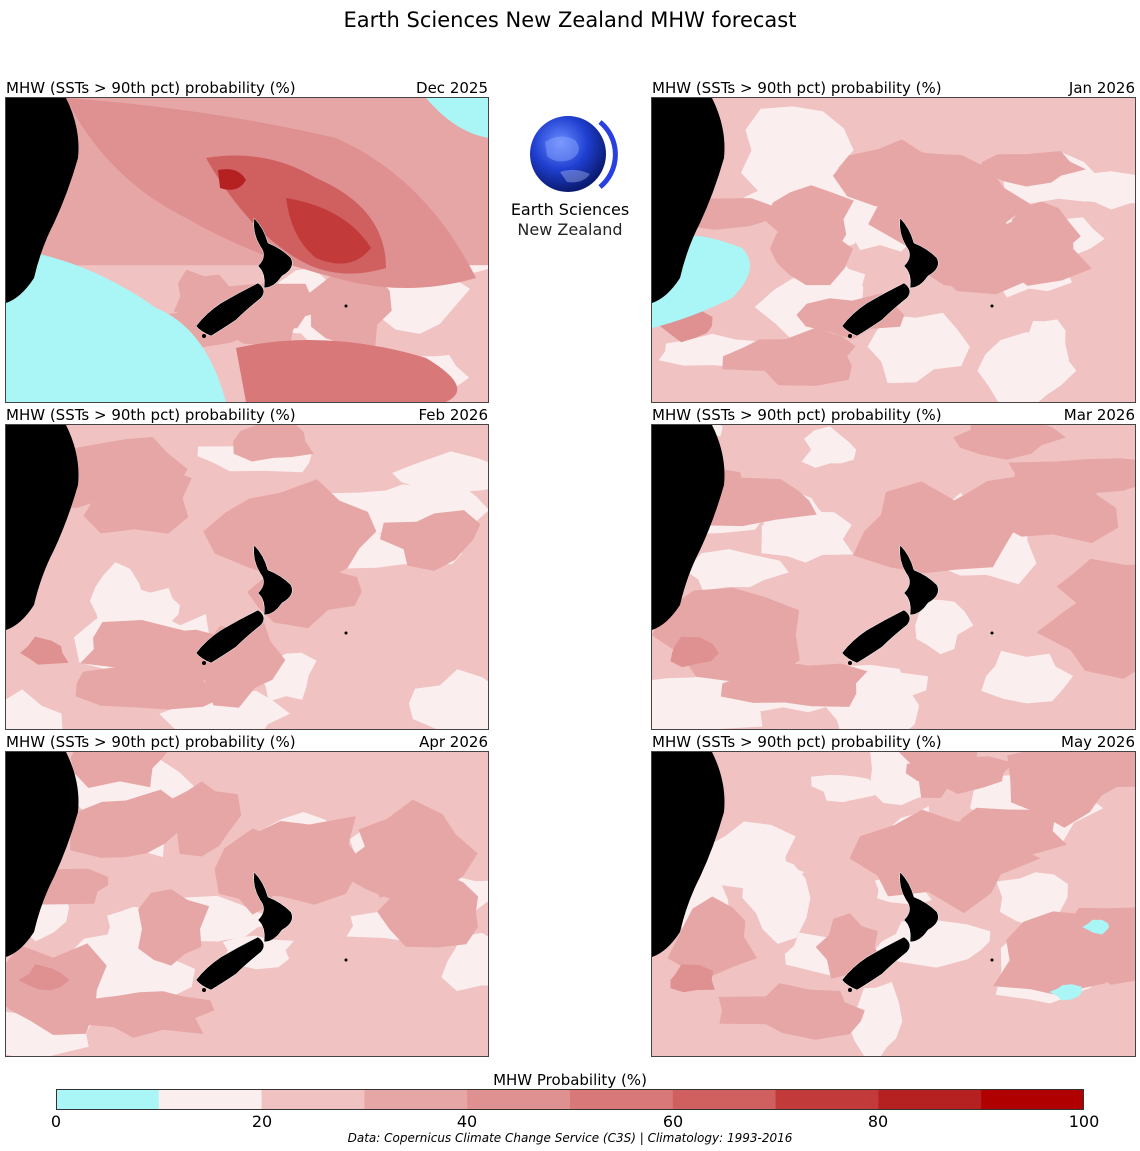 The width and height of the screenshot is (1140, 1151). Describe the element at coordinates (570, 1080) in the screenshot. I see `colorbar-label: MHW Probability (%)` at that location.